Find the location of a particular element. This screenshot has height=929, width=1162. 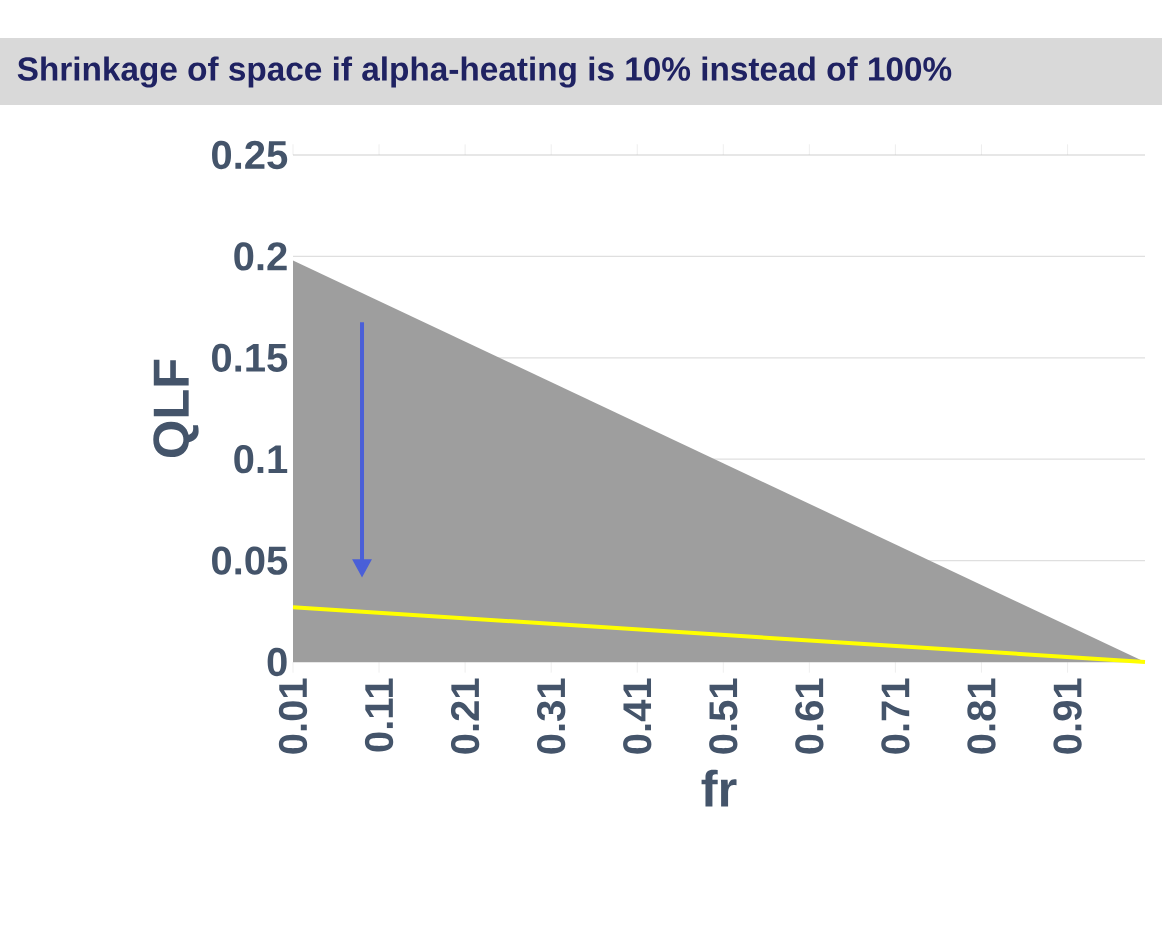

y-axis-title: QLF is located at coordinates (176, 408).